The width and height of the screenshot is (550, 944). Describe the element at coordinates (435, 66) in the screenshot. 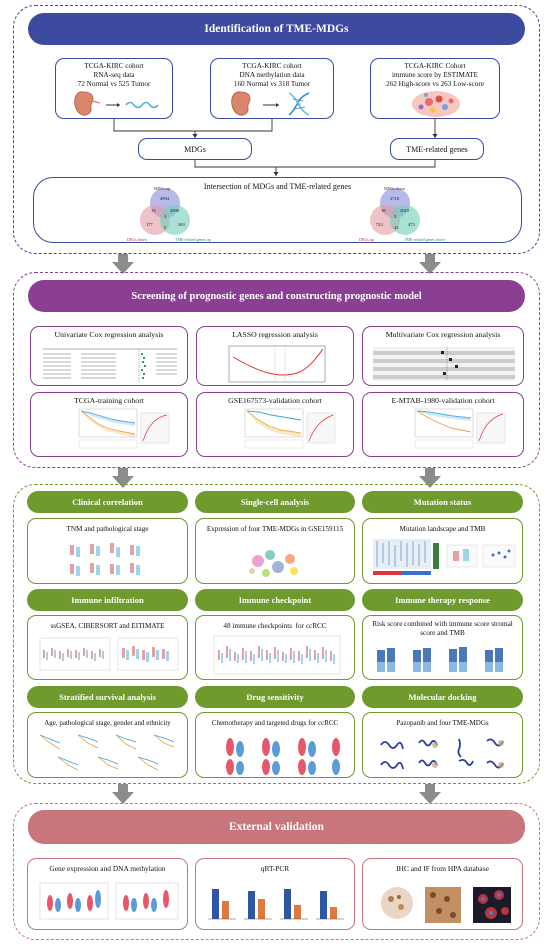

I see `immune-line1: TCGA-KIRC Cohort` at that location.